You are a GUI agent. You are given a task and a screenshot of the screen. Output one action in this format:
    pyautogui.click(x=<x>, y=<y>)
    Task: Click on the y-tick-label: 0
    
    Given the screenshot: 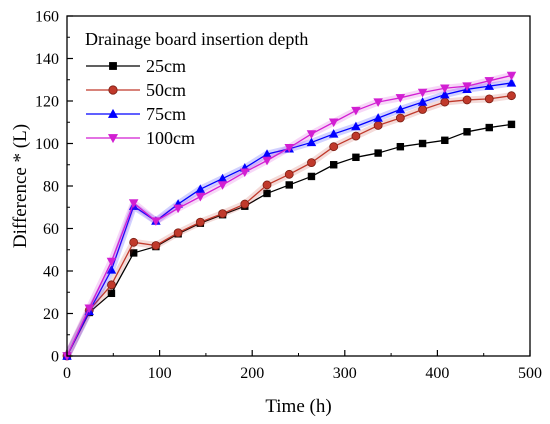 What is the action you would take?
    pyautogui.click(x=55, y=357)
    